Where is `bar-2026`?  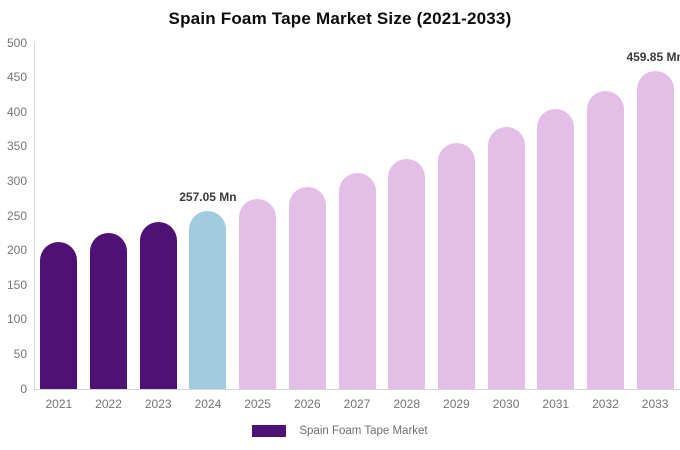
bar-2026 is located at coordinates (307, 287).